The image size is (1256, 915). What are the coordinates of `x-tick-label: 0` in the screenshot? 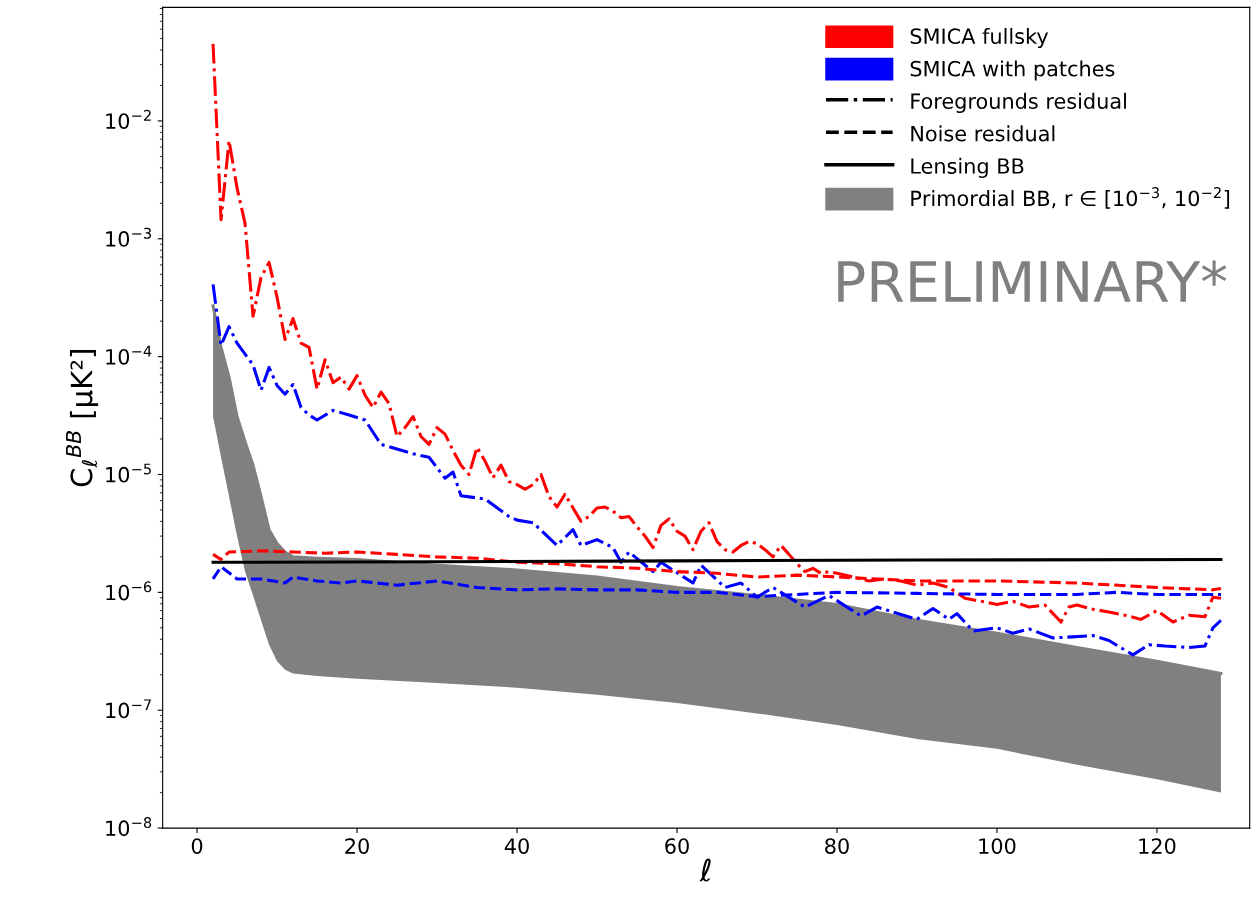 It's located at (197, 846).